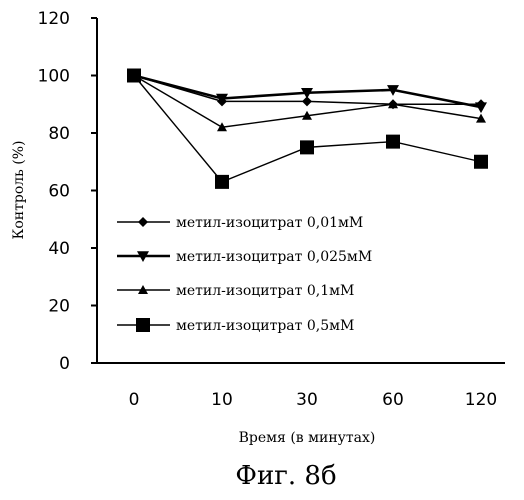 The width and height of the screenshot is (524, 500). What do you see at coordinates (265, 291) in the screenshot?
I see `legend-label: метил-изоцитрат 0,1мМ` at bounding box center [265, 291].